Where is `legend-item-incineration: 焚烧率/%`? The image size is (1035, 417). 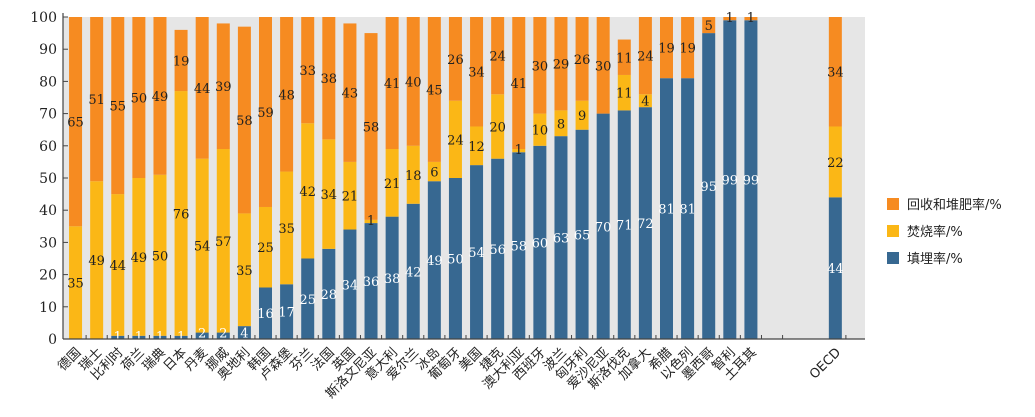 legend-item-incineration: 焚烧率/% is located at coordinates (944, 230).